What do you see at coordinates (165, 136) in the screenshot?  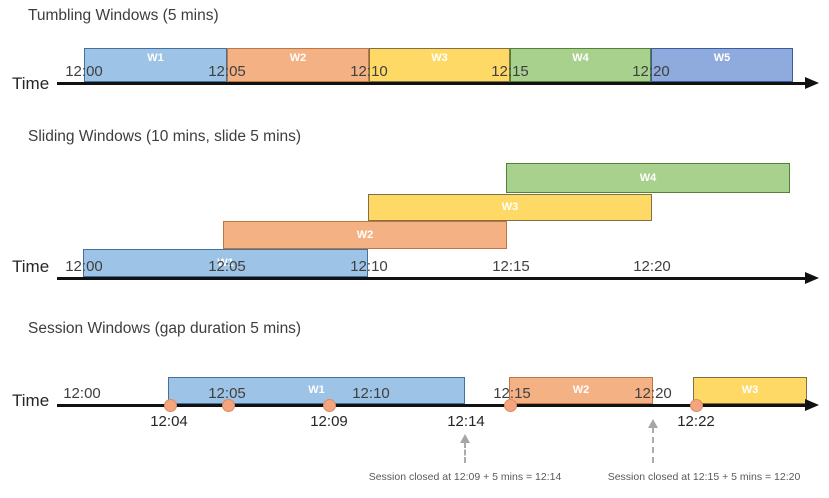 I see `section-title-sliding: Sliding Windows (10 mins, slide 5 mins)` at bounding box center [165, 136].